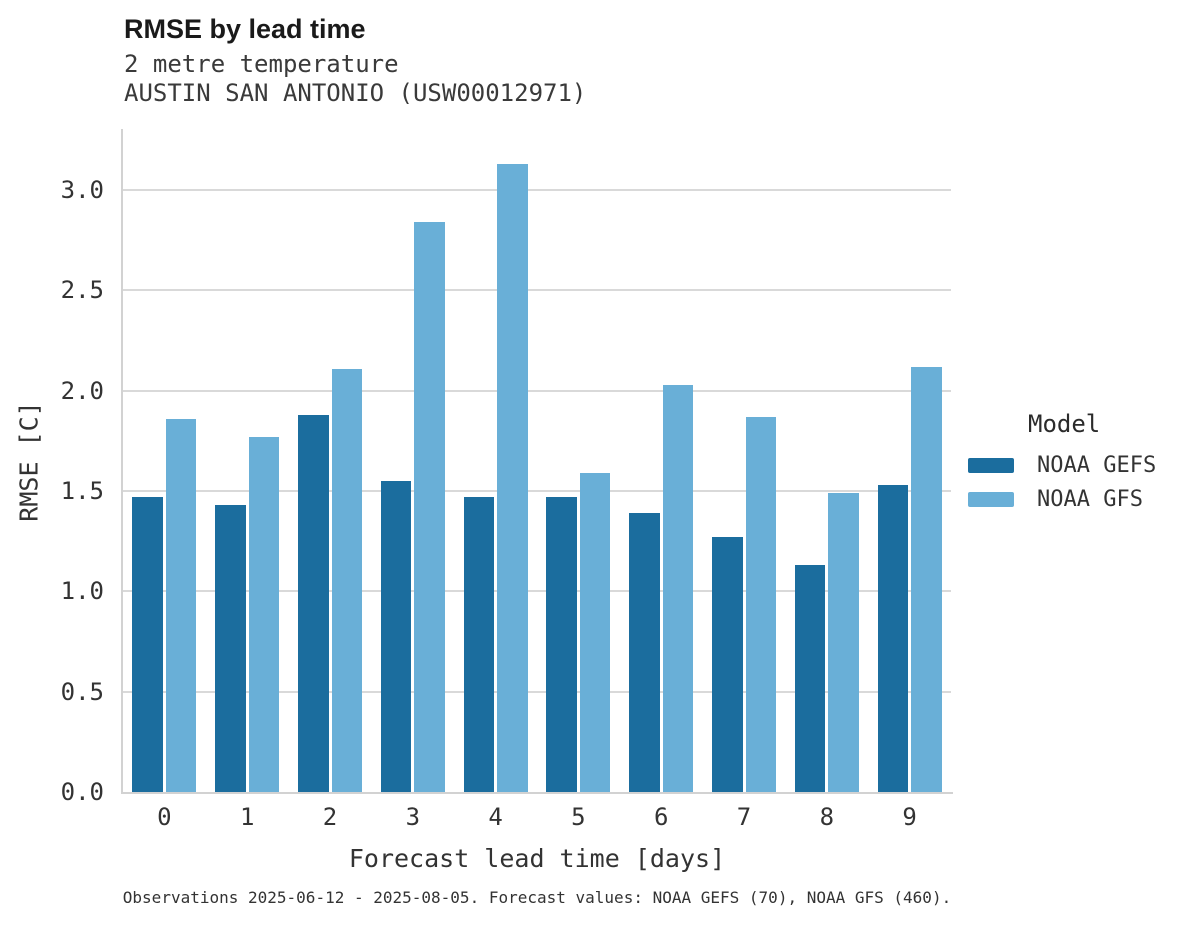 The height and width of the screenshot is (928, 1188). I want to click on legend-title: Model, so click(1064, 424).